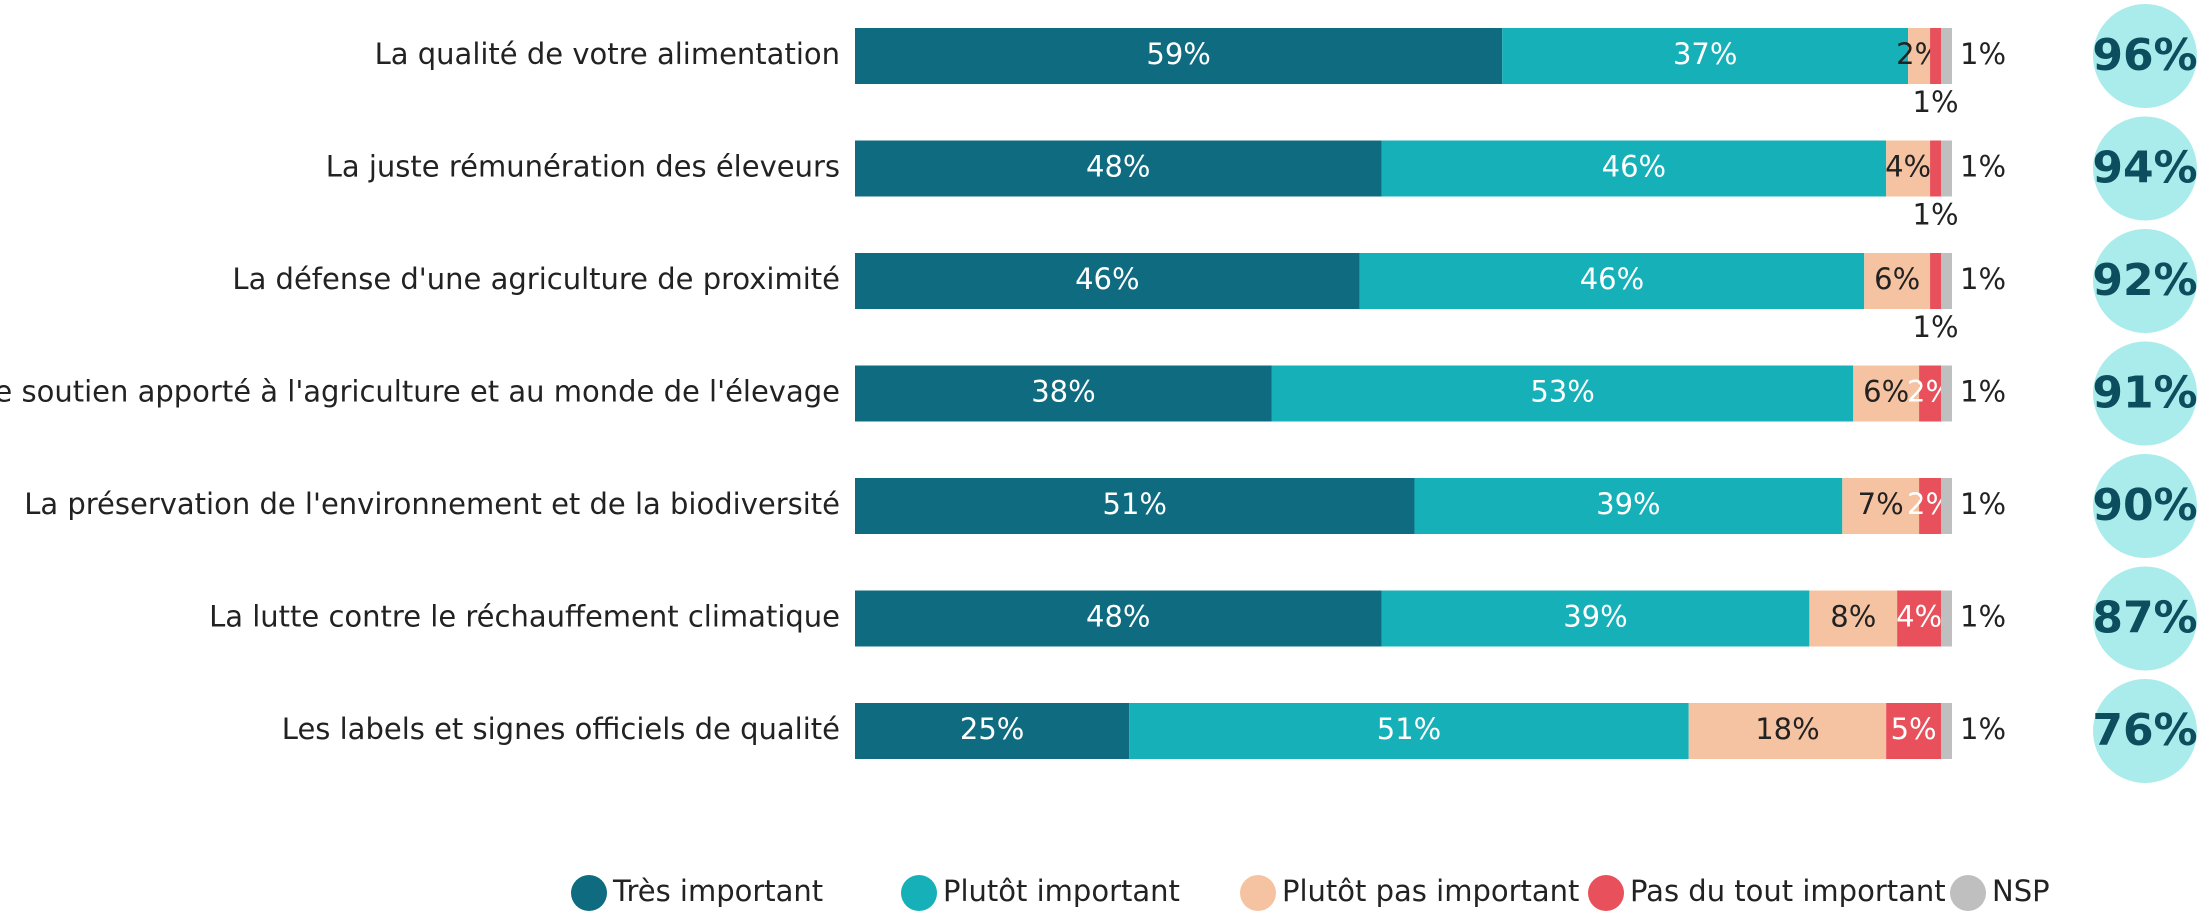 This screenshot has width=2199, height=911. Describe the element at coordinates (583, 167) in the screenshot. I see `category-label: La juste rémunération des éleveurs` at that location.